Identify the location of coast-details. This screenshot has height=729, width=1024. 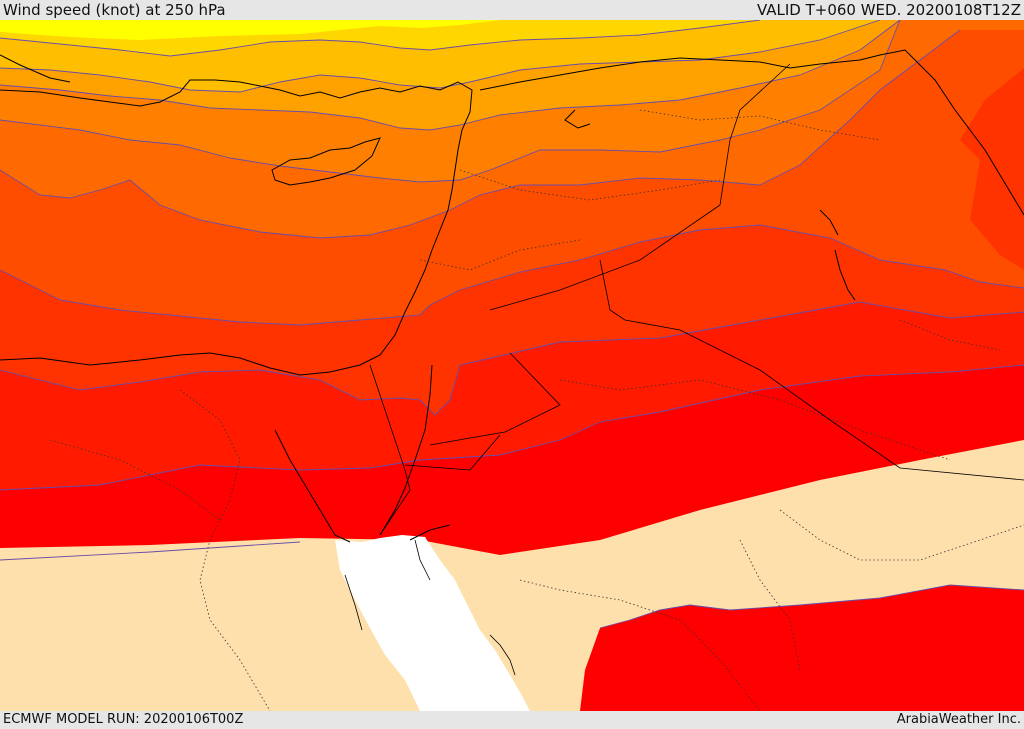
(430, 607).